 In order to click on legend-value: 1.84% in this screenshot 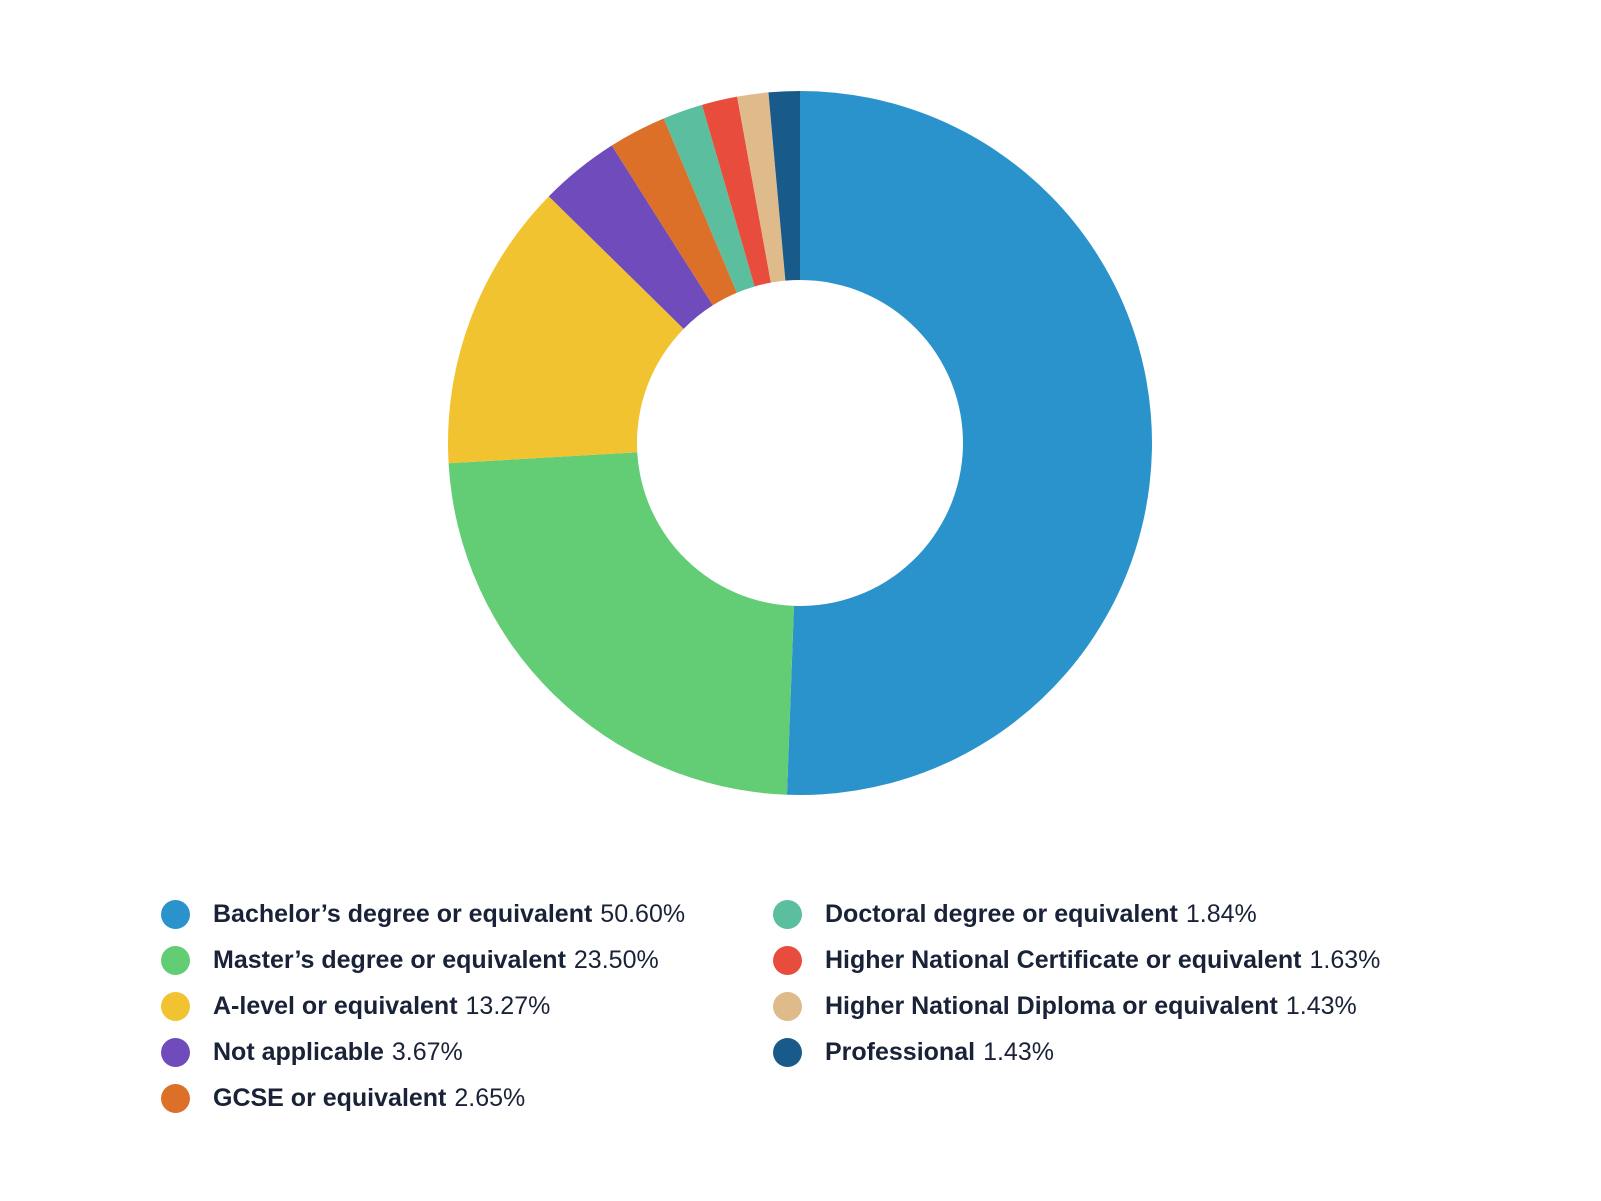, I will do `click(1221, 913)`.